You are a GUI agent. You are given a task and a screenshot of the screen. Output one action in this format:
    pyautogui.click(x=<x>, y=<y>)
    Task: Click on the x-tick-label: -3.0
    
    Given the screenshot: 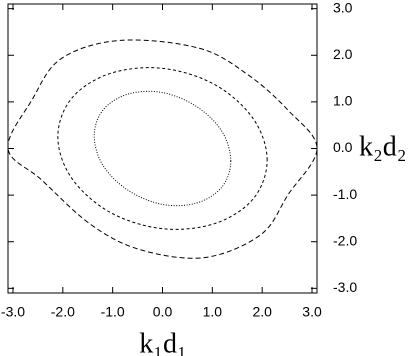 What is the action you would take?
    pyautogui.click(x=13, y=312)
    